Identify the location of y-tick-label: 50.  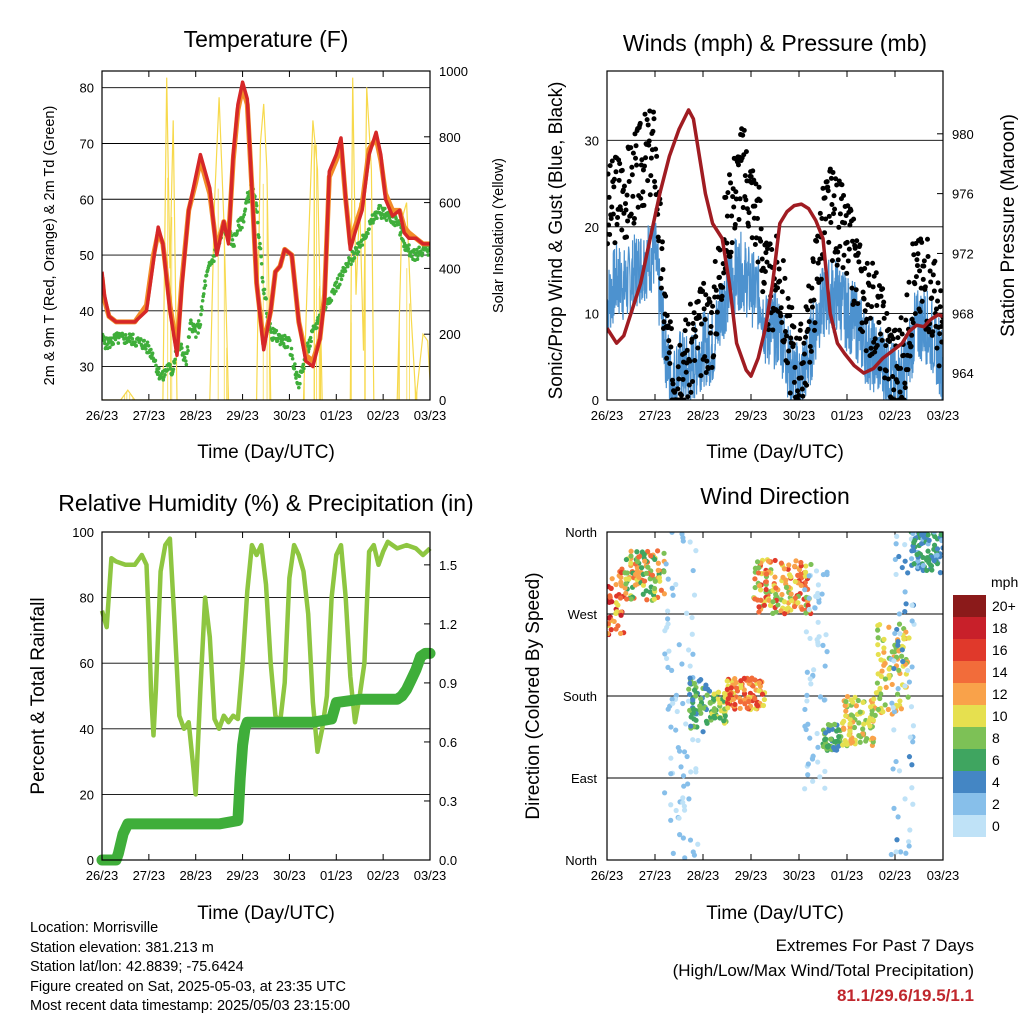
(87, 255).